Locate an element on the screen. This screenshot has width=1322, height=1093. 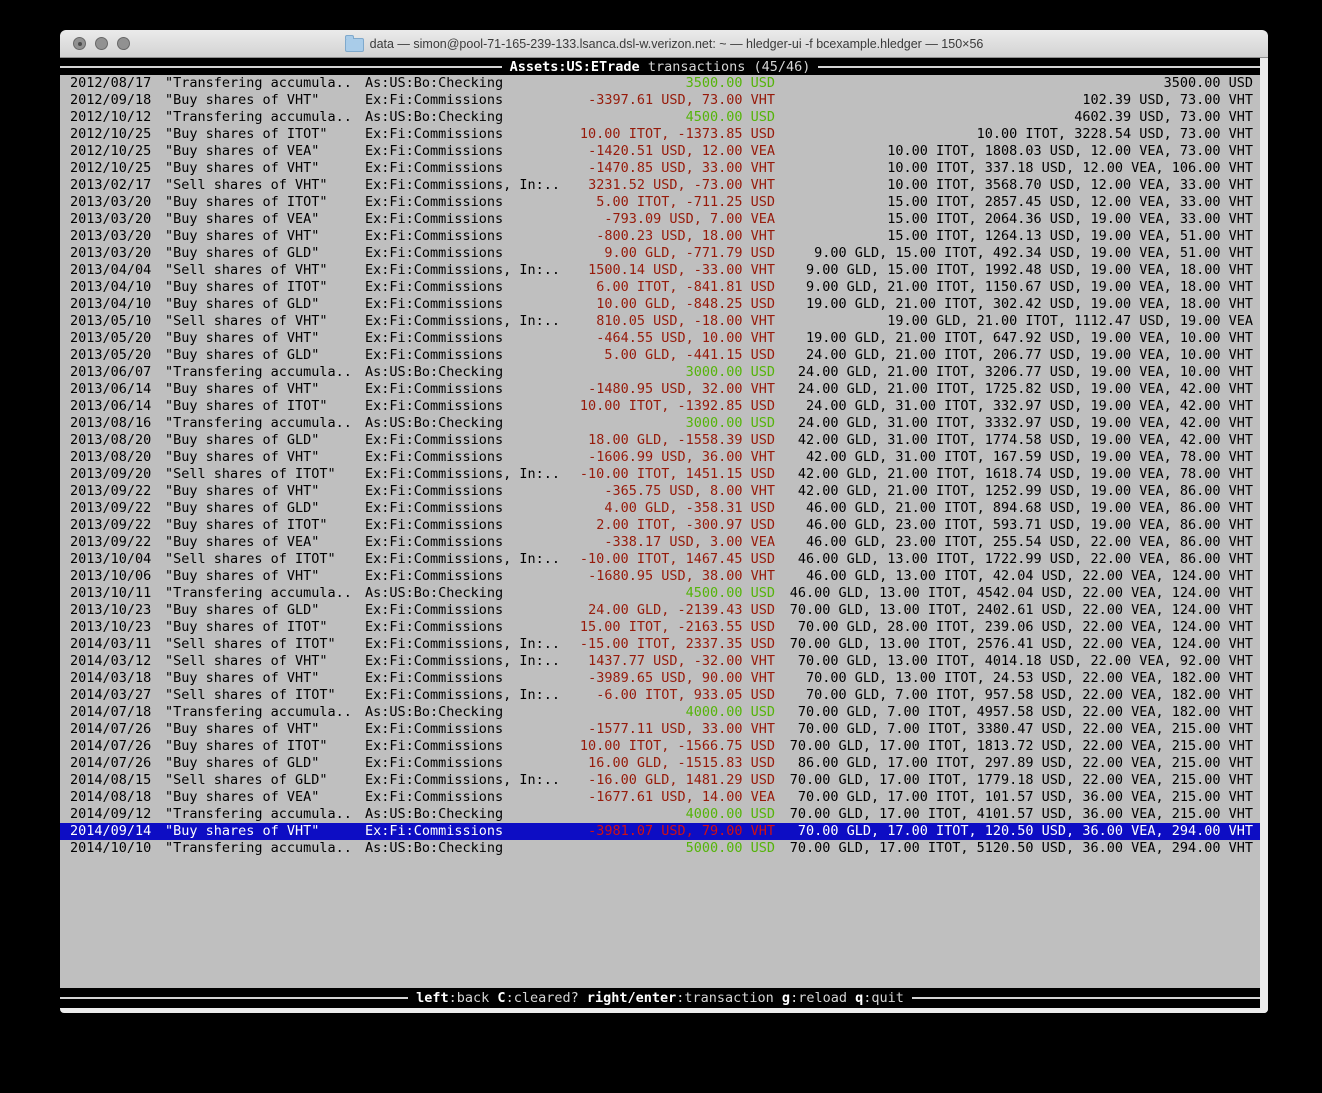
transaction-date: 2013/10/23 is located at coordinates (111, 627).